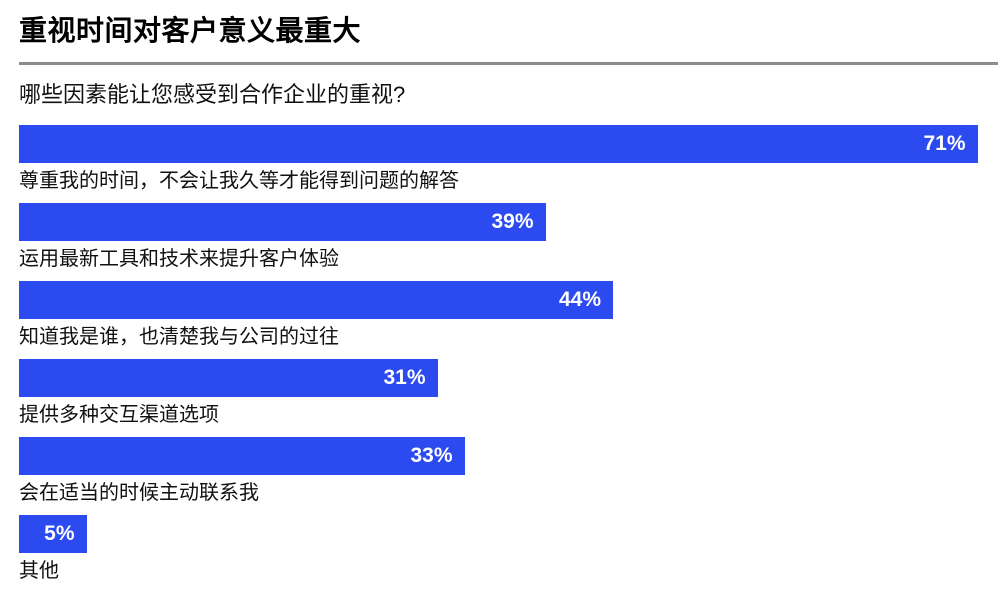  I want to click on bar-row: 5% 其他, so click(509, 549).